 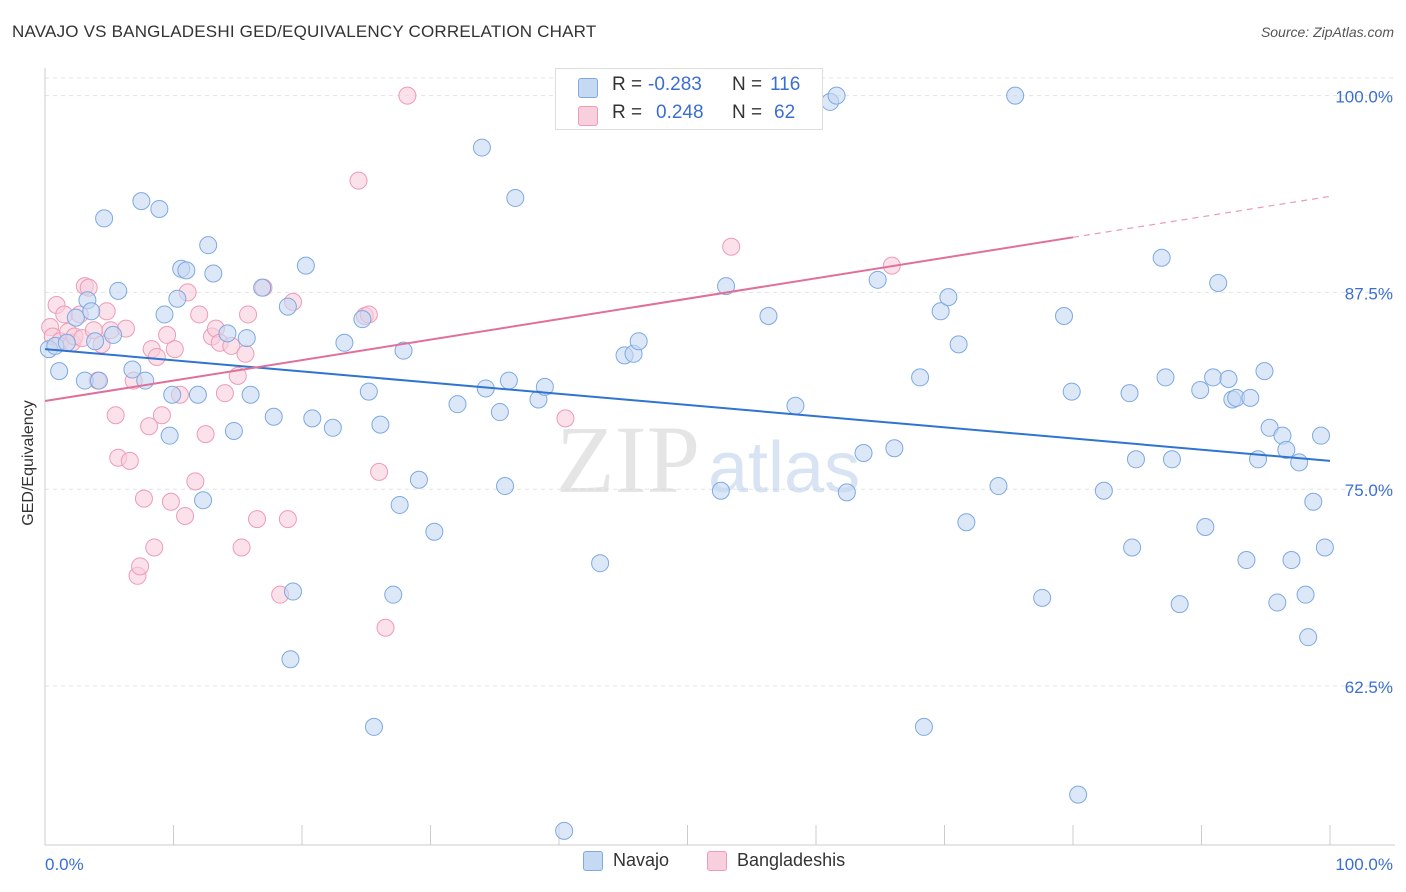 I want to click on stats-row-navajo: R = -0.283 N = 116, so click(x=690, y=86).